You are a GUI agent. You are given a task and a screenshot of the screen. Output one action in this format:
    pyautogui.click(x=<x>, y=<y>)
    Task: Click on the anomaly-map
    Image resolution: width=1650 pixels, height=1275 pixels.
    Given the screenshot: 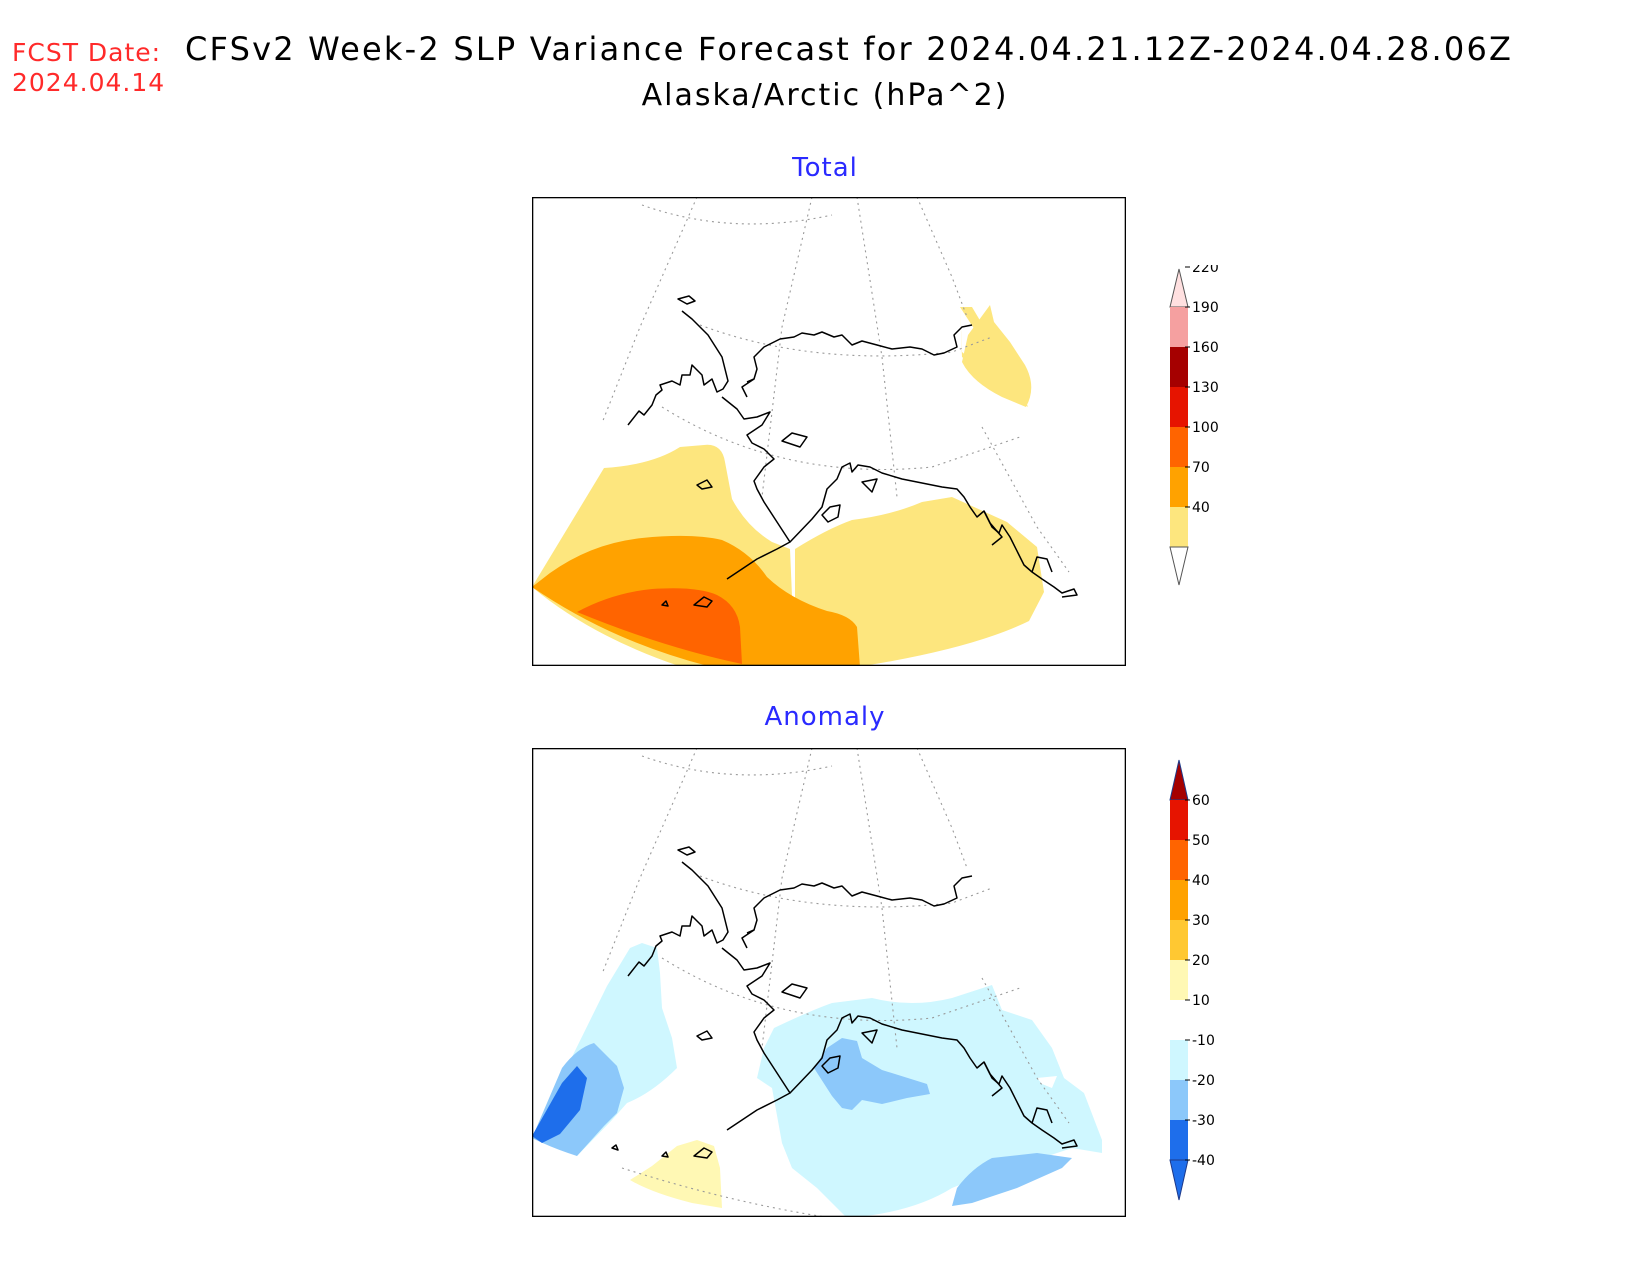 What is the action you would take?
    pyautogui.click(x=829, y=982)
    